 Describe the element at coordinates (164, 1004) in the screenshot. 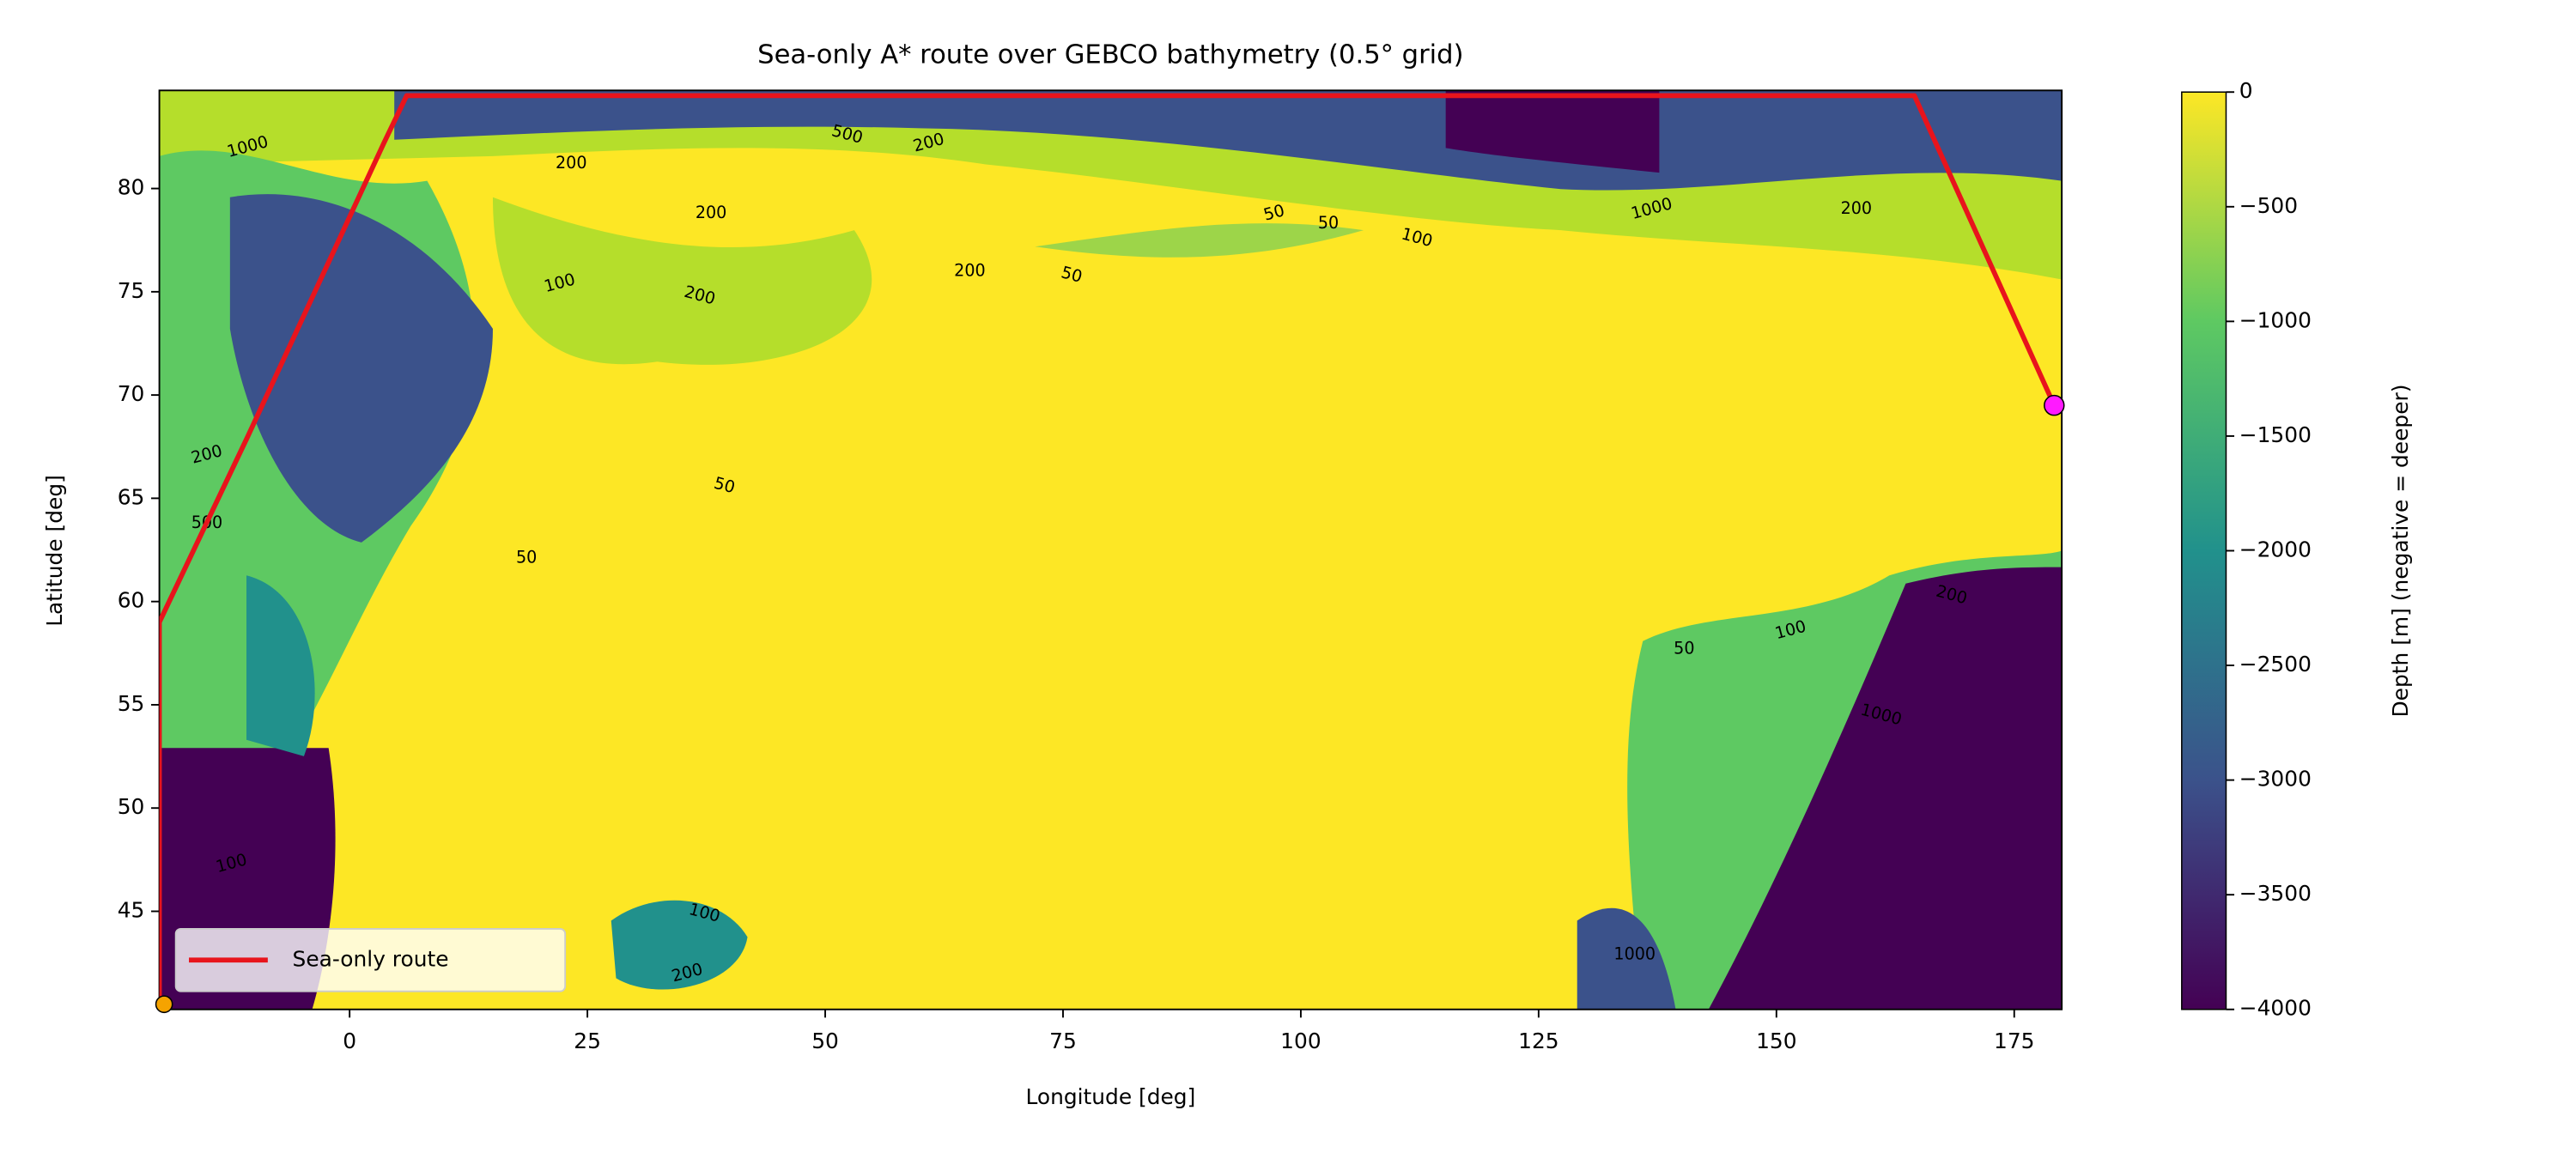

I see `start-marker` at that location.